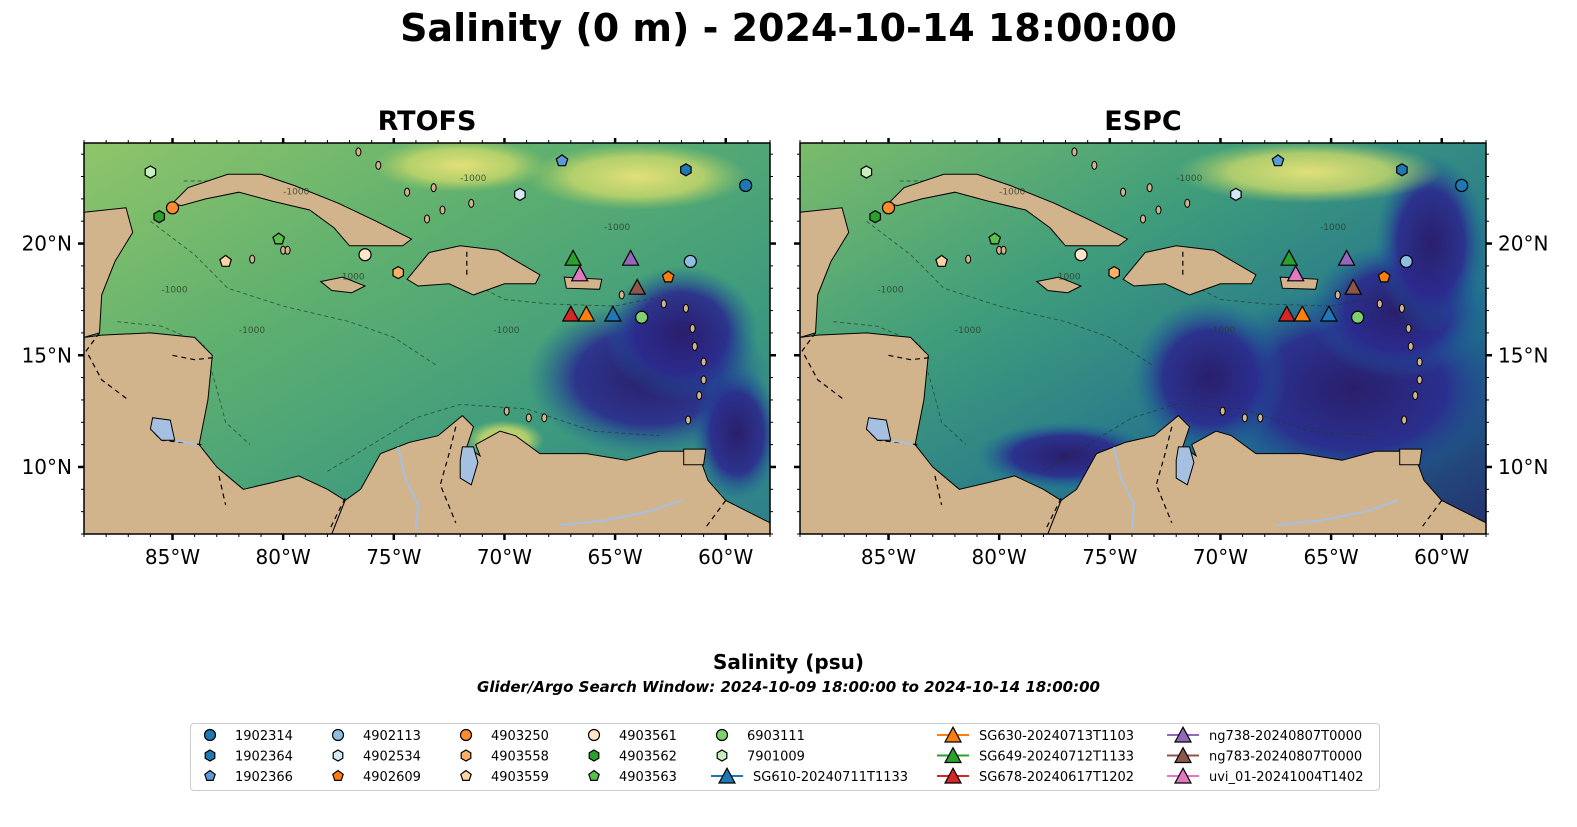 This screenshot has height=827, width=1577. What do you see at coordinates (210, 775) in the screenshot?
I see `legend-marker-pentagon` at bounding box center [210, 775].